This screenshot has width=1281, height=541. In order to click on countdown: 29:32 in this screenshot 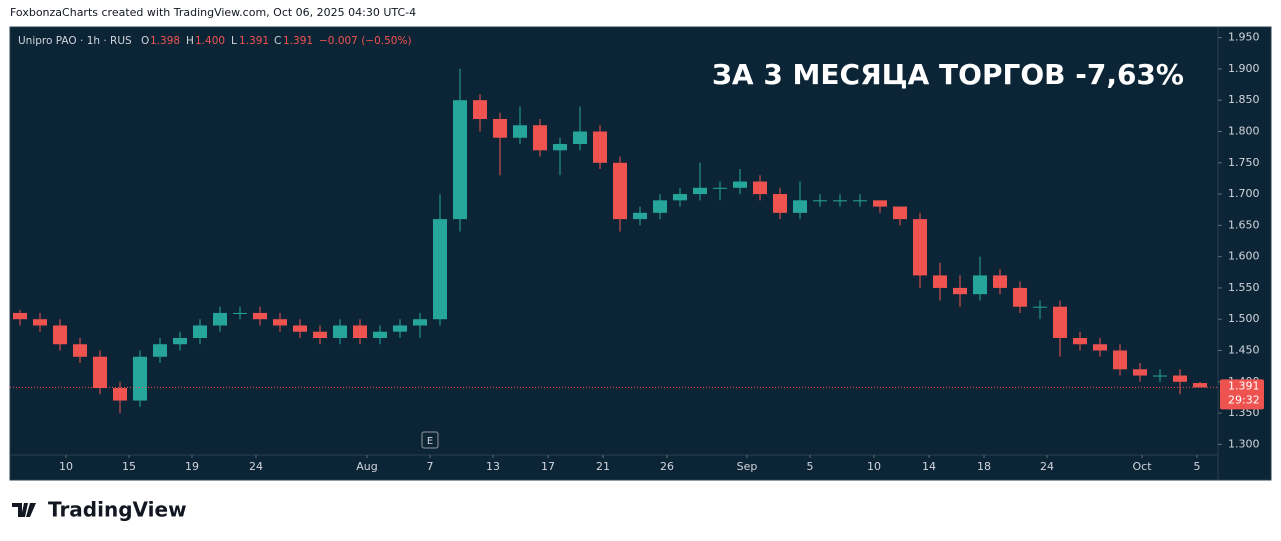, I will do `click(1244, 399)`.